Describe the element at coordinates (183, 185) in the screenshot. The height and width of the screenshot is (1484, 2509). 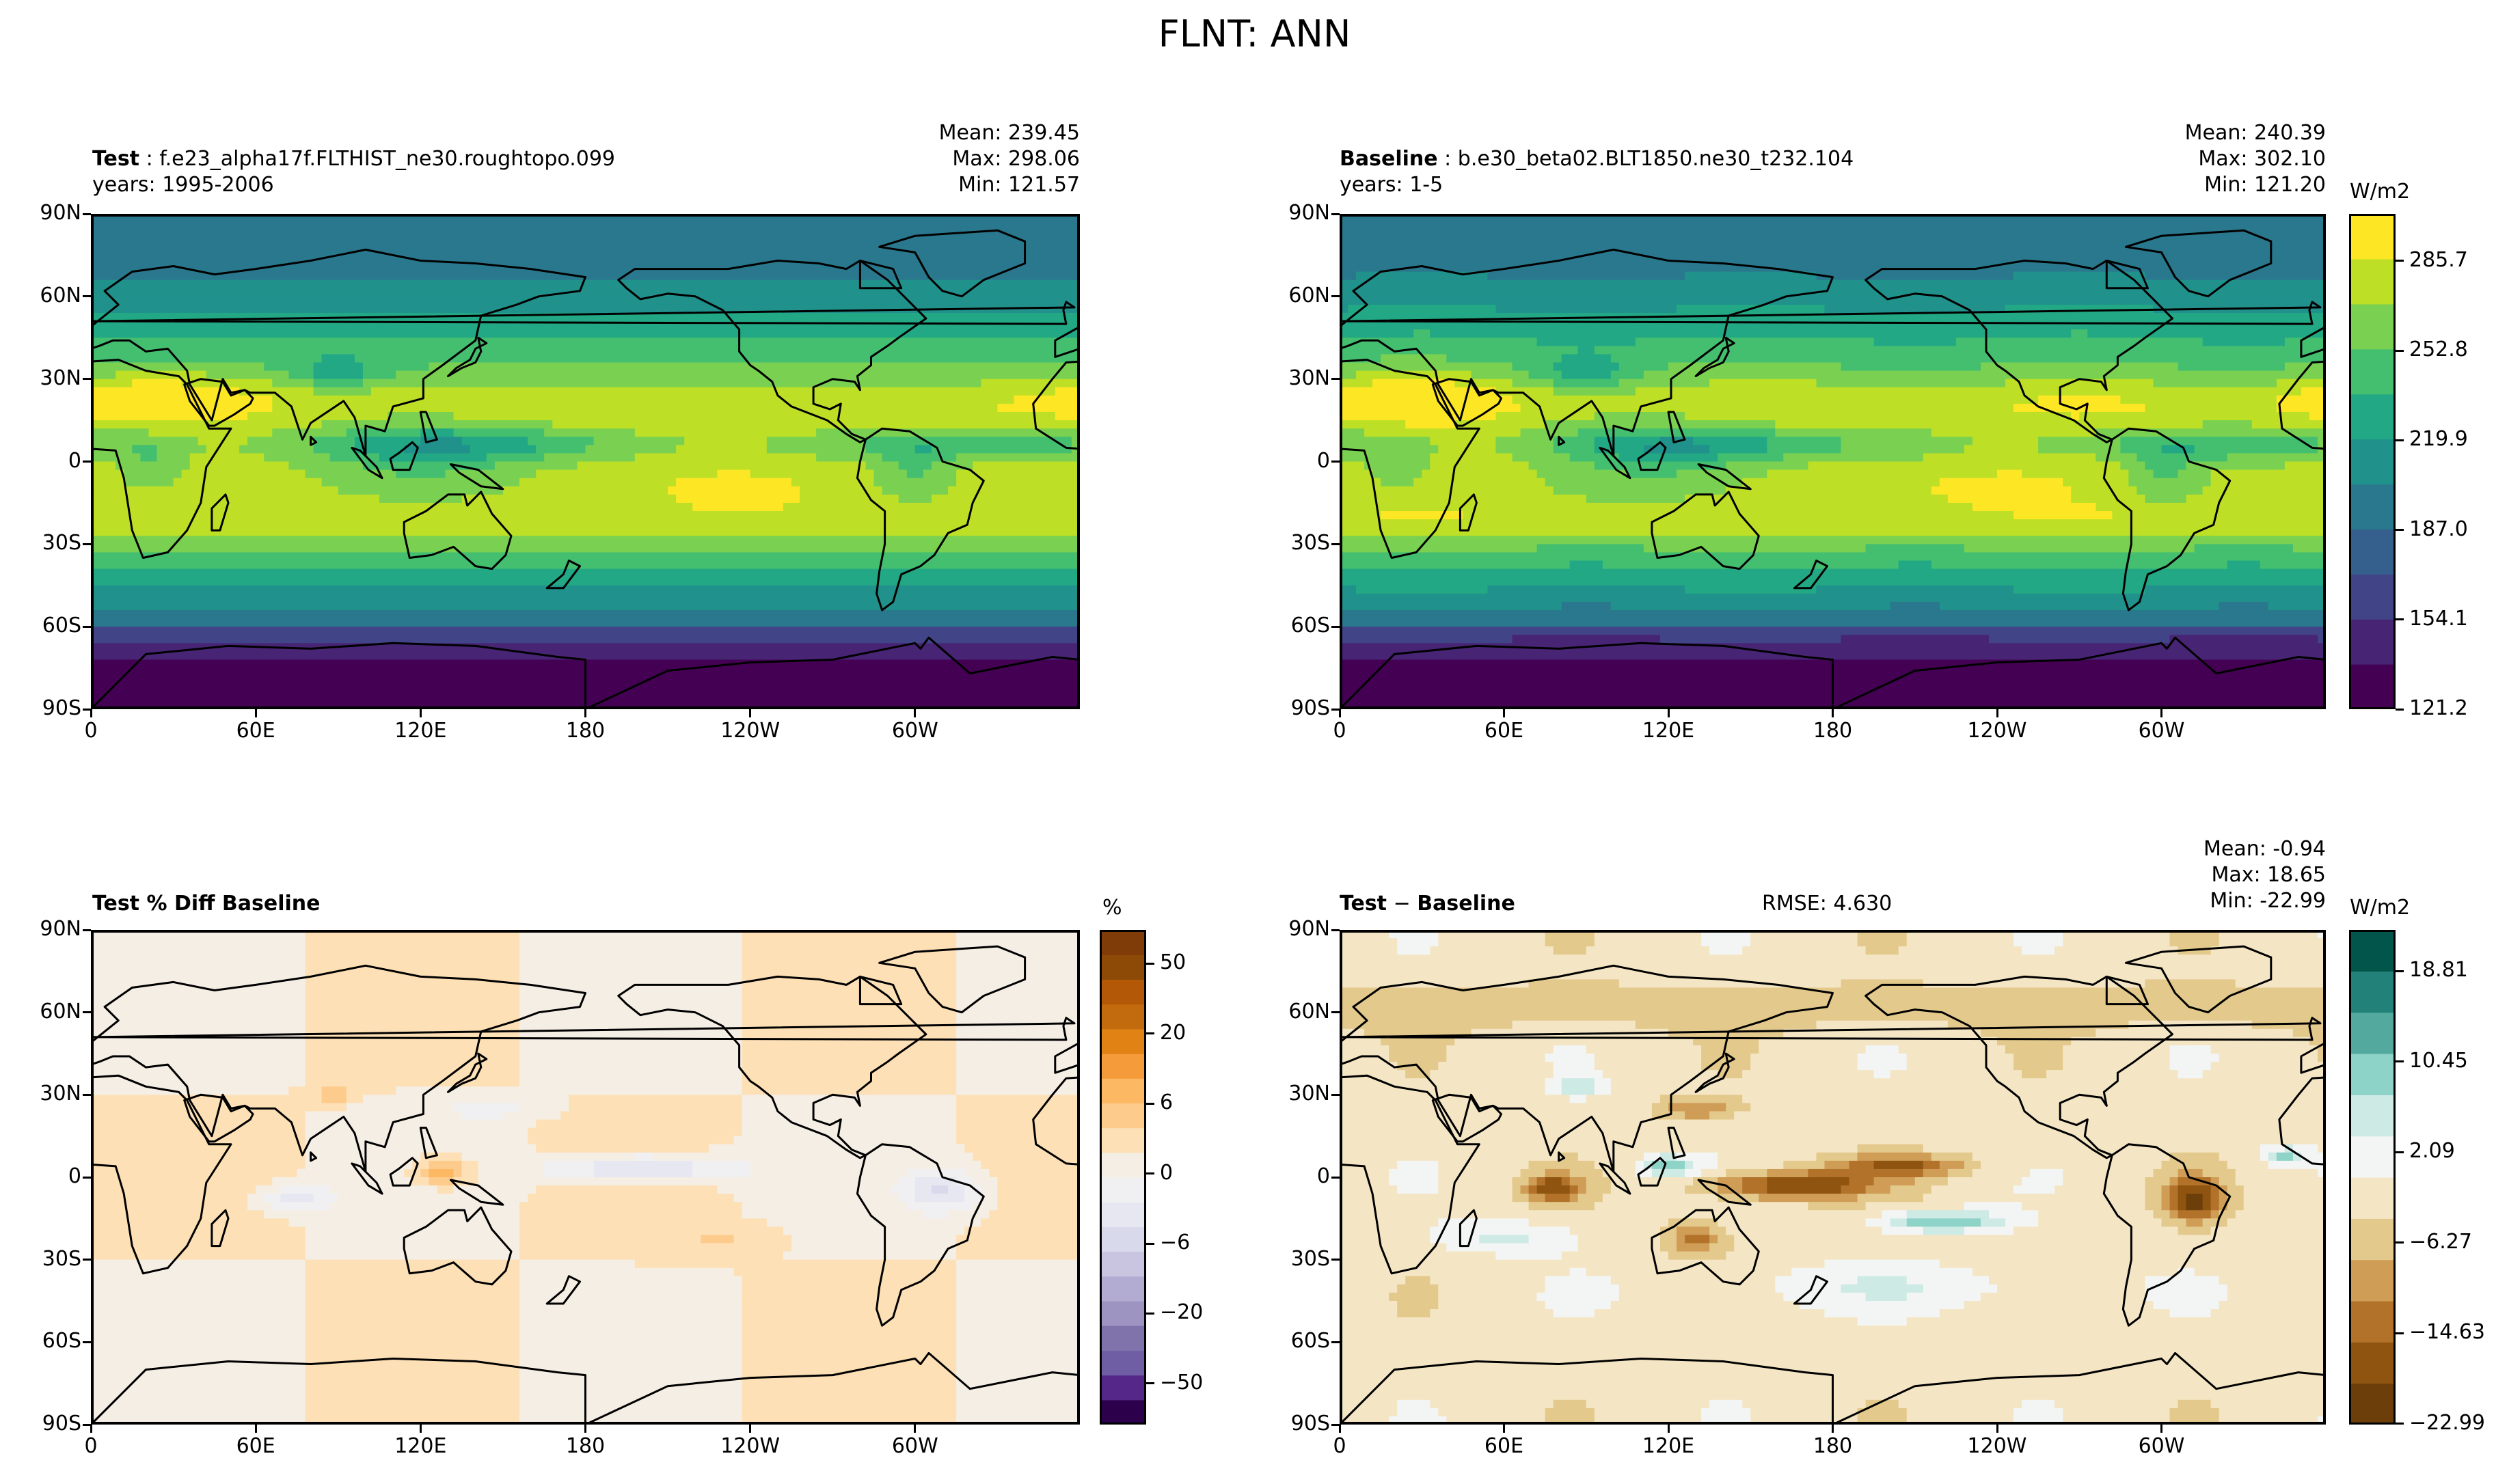
I see `test-years: years: 1995-2006` at that location.